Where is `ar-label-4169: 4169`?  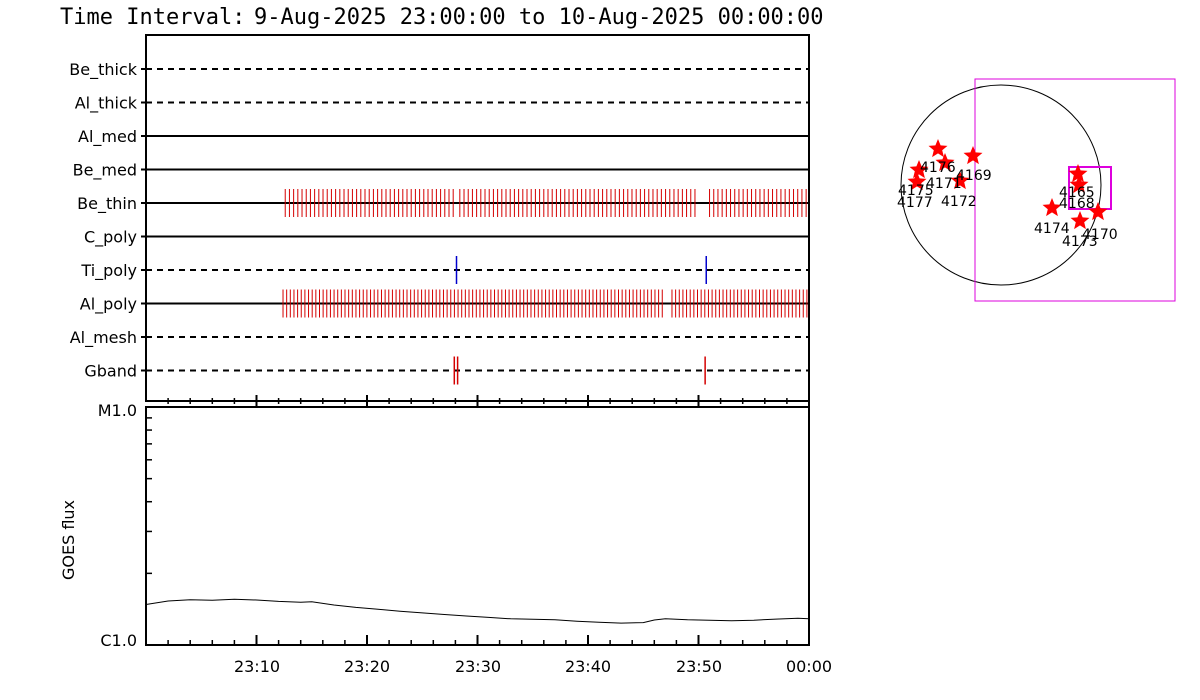 ar-label-4169: 4169 is located at coordinates (974, 176).